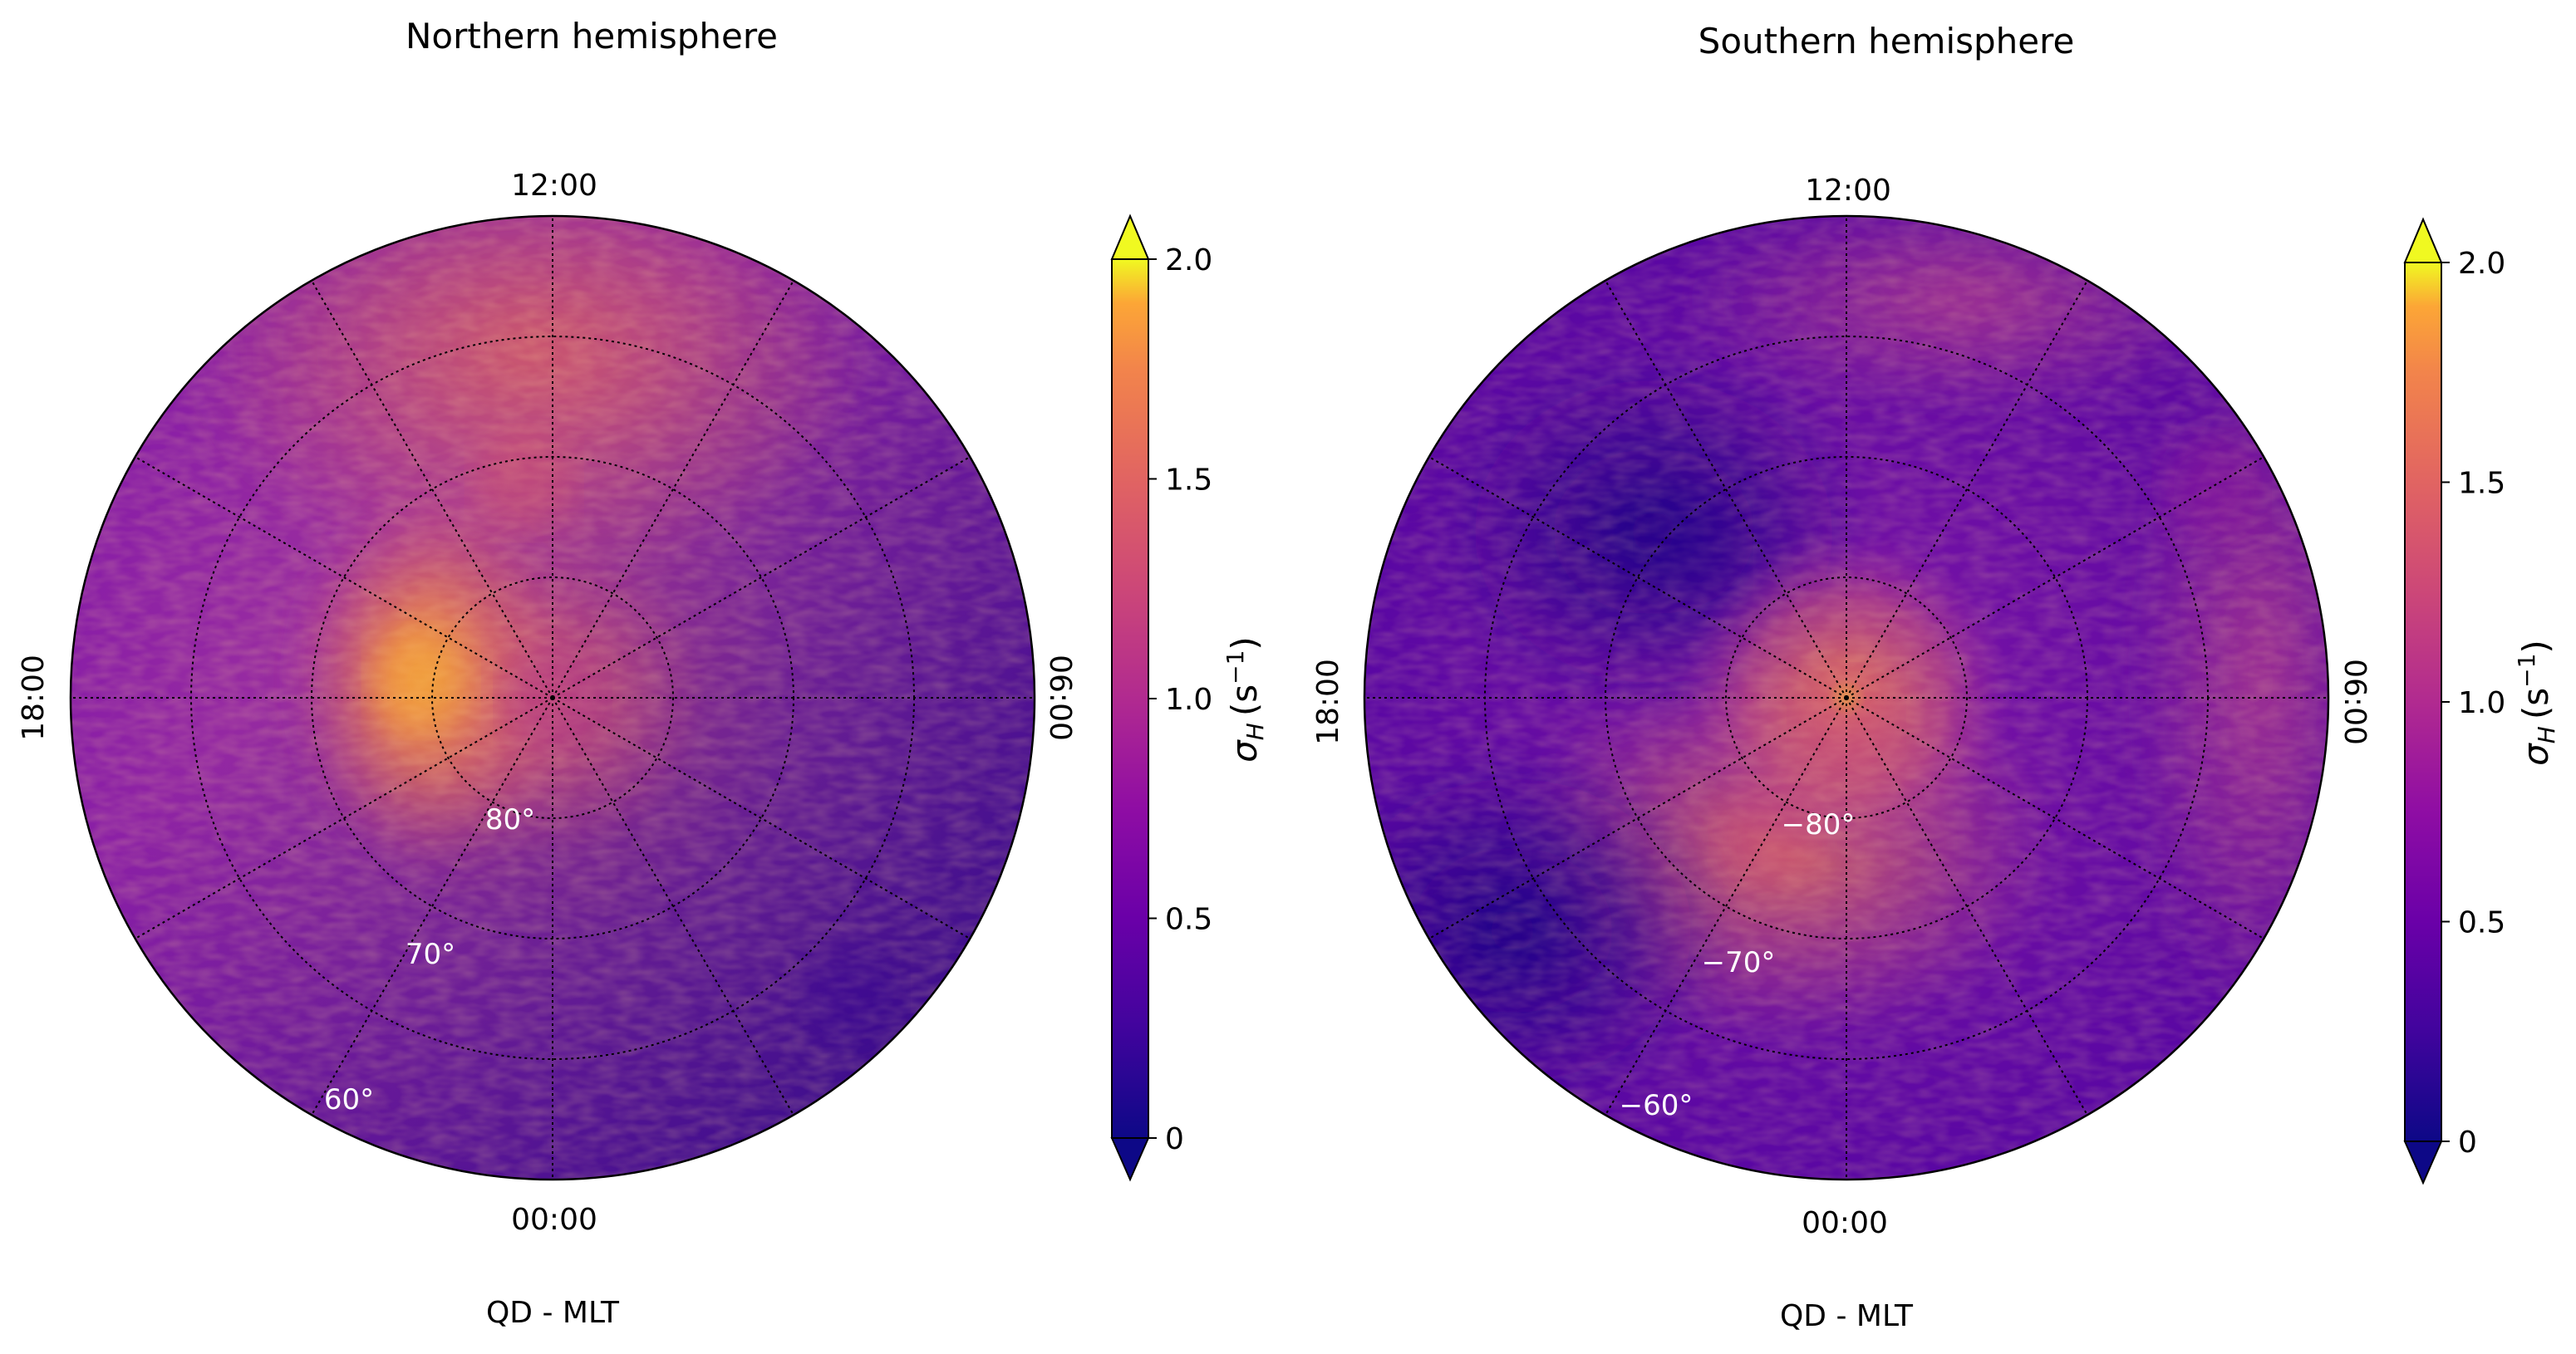  I want to click on south-xlabel: QD - MLT, so click(1847, 1316).